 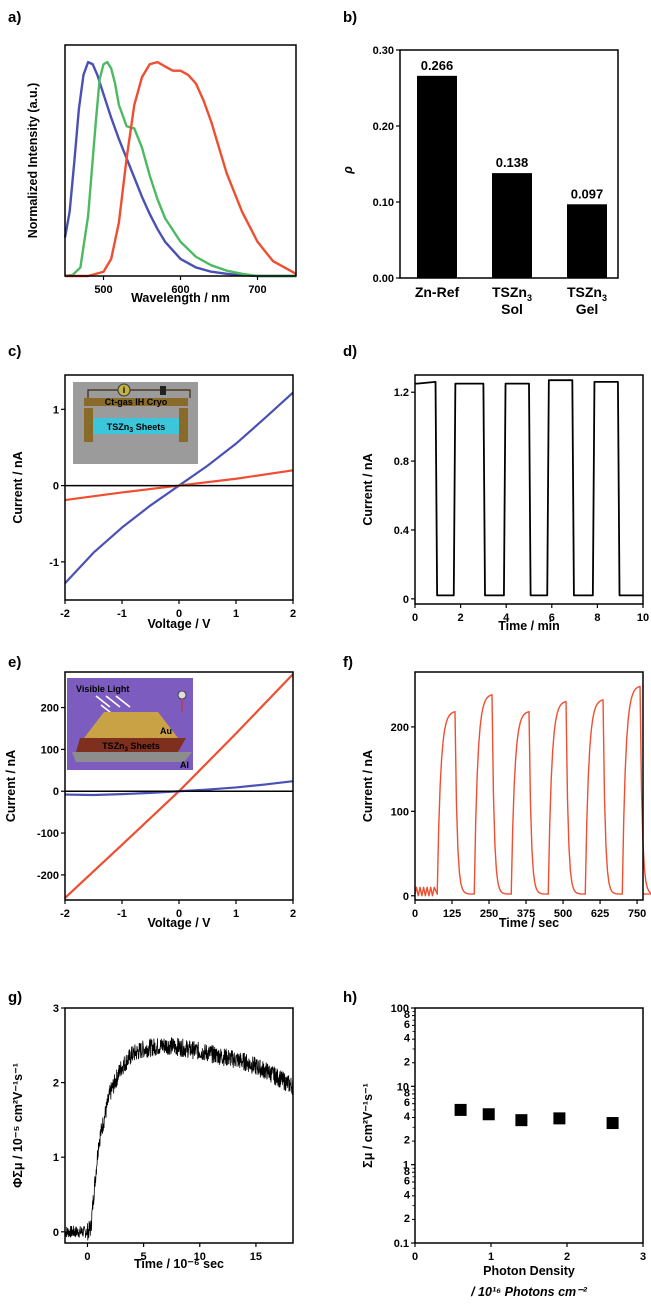 What do you see at coordinates (179, 169) in the screenshot?
I see `series-line-blue` at bounding box center [179, 169].